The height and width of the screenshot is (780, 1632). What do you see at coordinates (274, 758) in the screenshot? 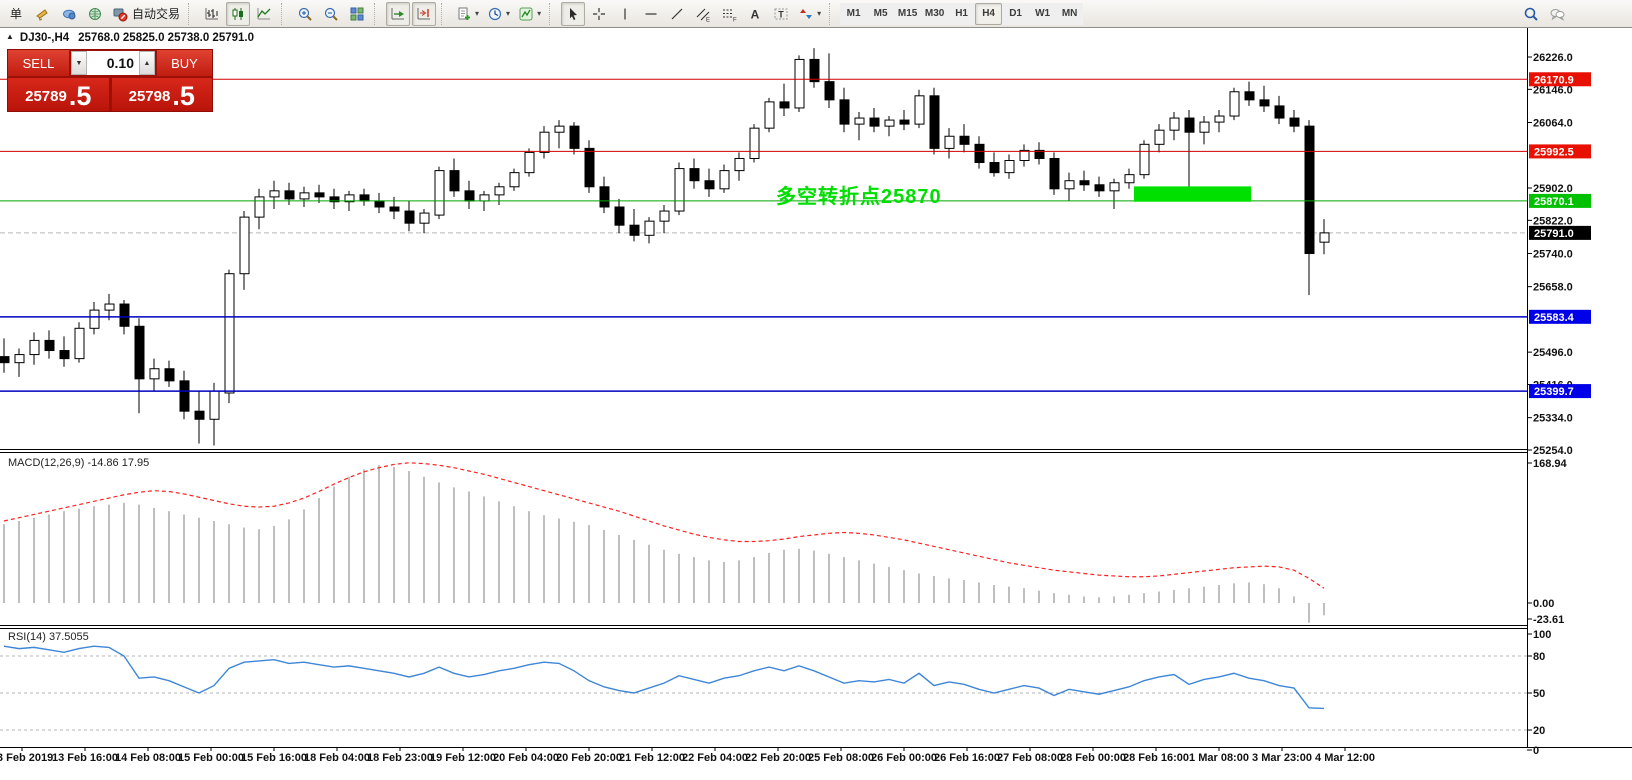
I see `time-axis-label: 15 Feb 16:00` at bounding box center [274, 758].